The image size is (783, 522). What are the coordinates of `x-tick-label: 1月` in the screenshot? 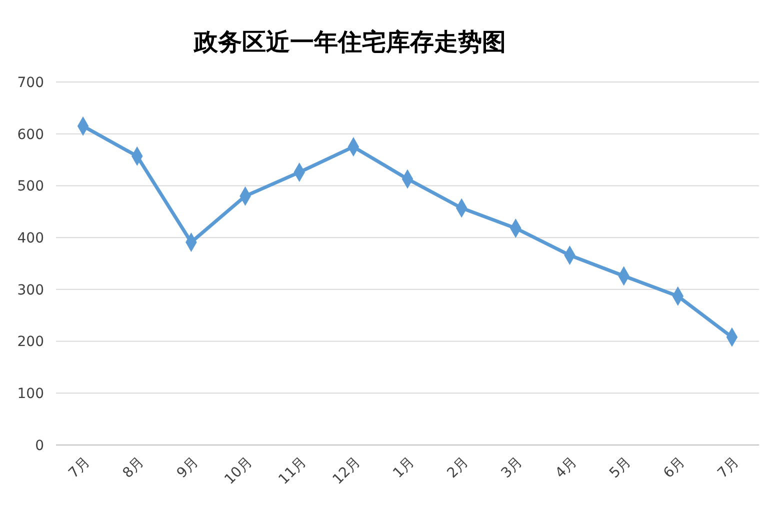 It's located at (404, 468).